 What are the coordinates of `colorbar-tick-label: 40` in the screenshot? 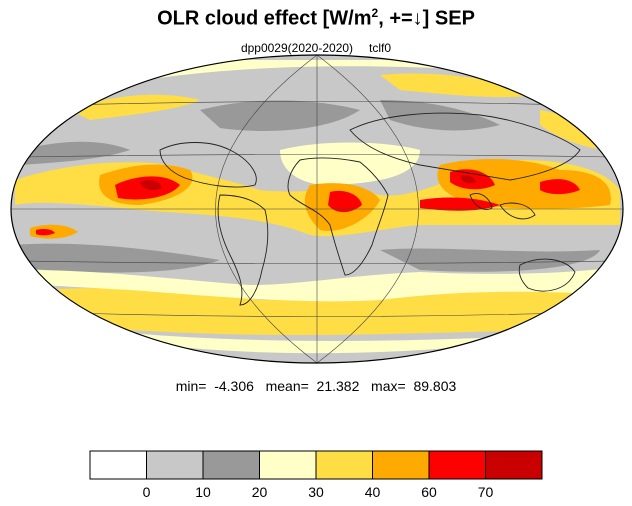 It's located at (372, 492).